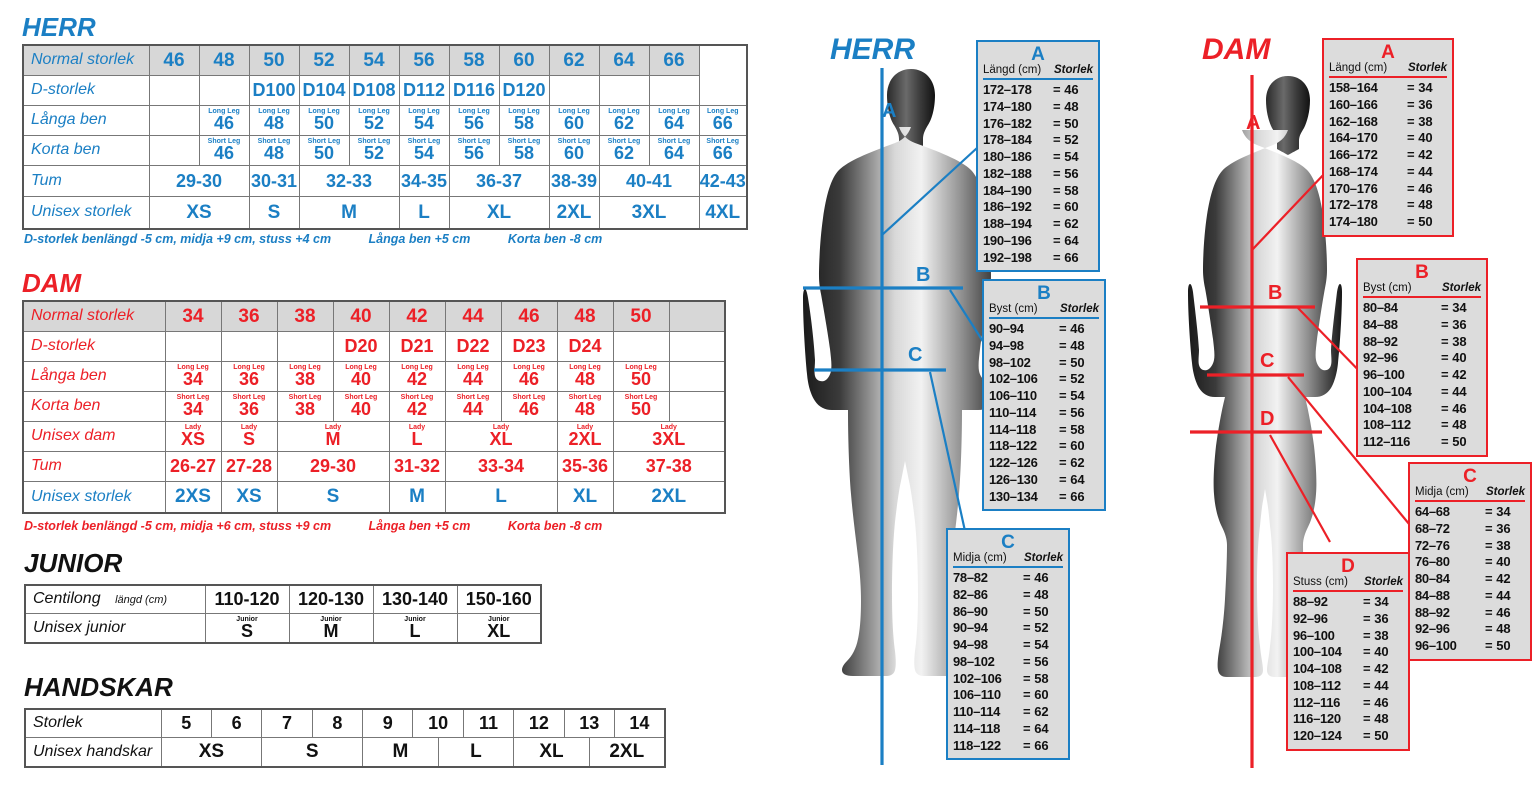  Describe the element at coordinates (585, 436) in the screenshot. I see `cell-unisex-dam: Lady 2XL` at that location.